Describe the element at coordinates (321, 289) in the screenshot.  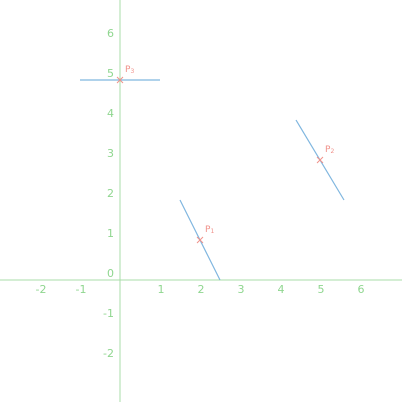
I see `x-tick-label: 5` at that location.